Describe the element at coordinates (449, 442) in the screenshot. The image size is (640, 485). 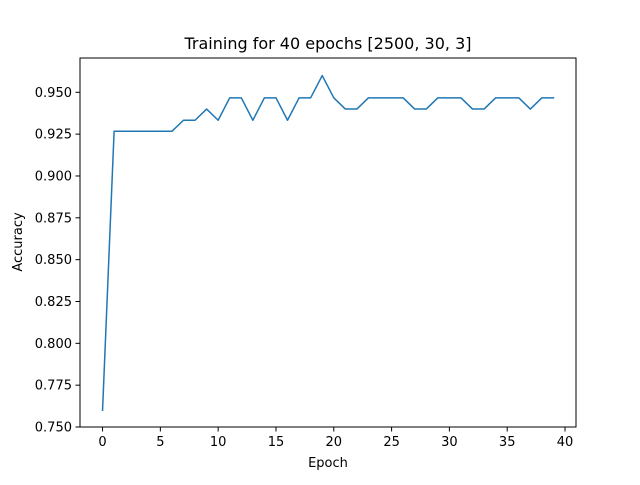
I see `x-tick-label: 30` at that location.